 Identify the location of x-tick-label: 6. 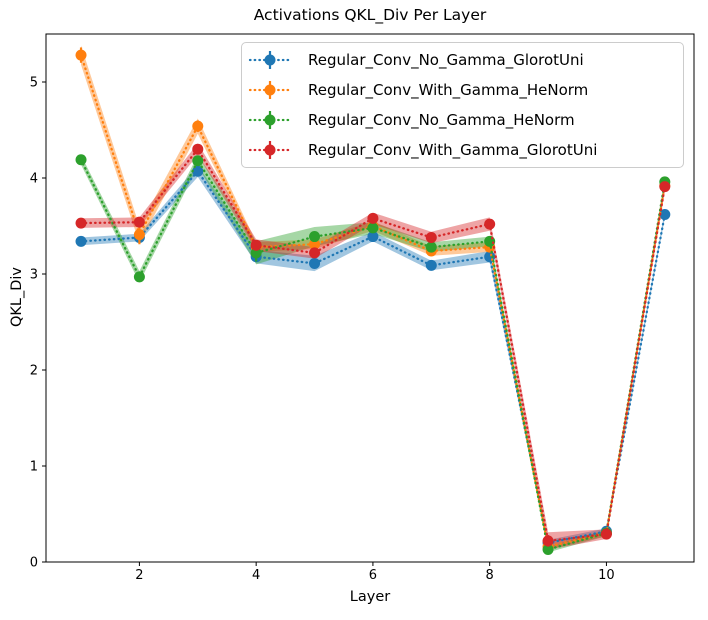
(373, 575).